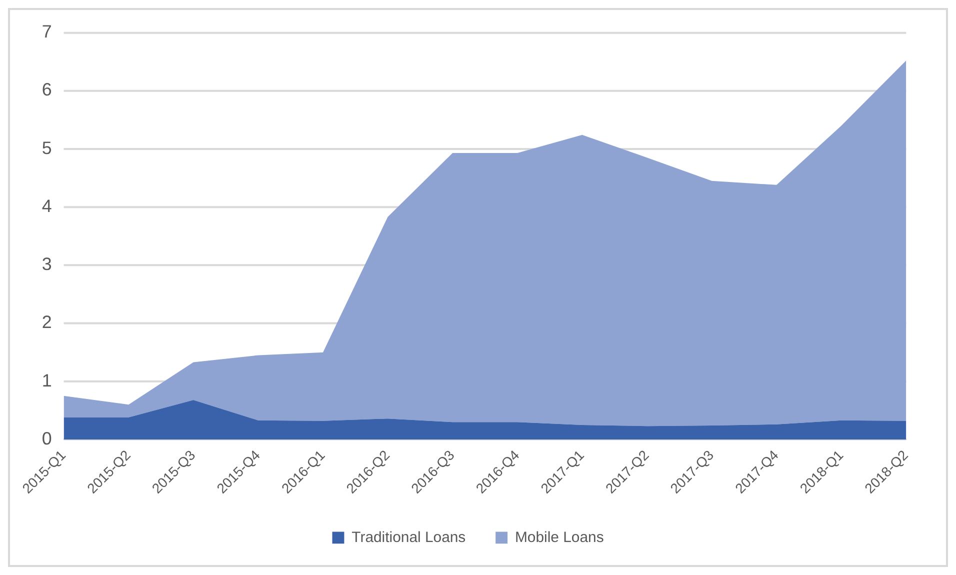 The height and width of the screenshot is (575, 956). I want to click on y-tick-label: 7, so click(47, 32).